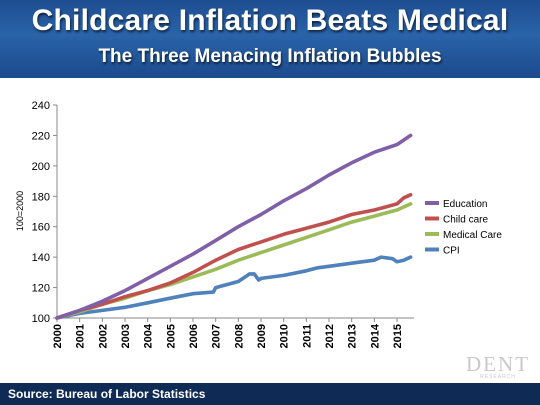  Describe the element at coordinates (285, 336) in the screenshot. I see `x-tick-label: 2010` at that location.